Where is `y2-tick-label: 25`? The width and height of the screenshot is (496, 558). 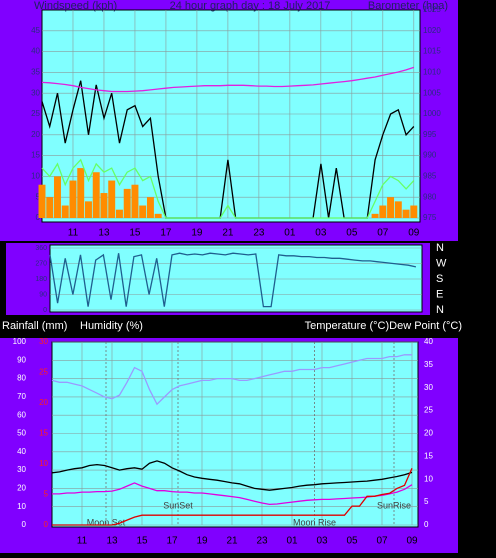 y2-tick-label: 25 is located at coordinates (428, 410).